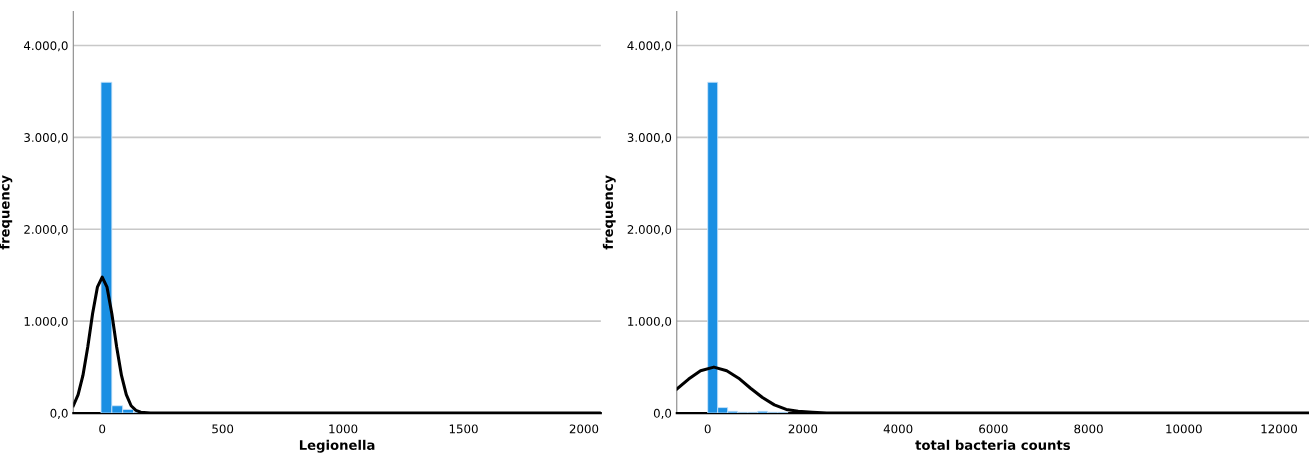 The width and height of the screenshot is (1309, 459). I want to click on x-tick-label: 12000, so click(1279, 429).